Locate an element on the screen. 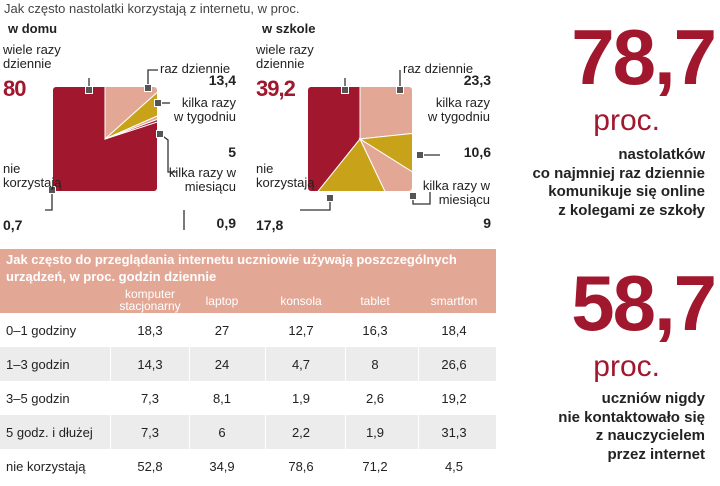  table-row: 1–3 godzin 14,3 24 4,7 8 26,6 is located at coordinates (248, 364).